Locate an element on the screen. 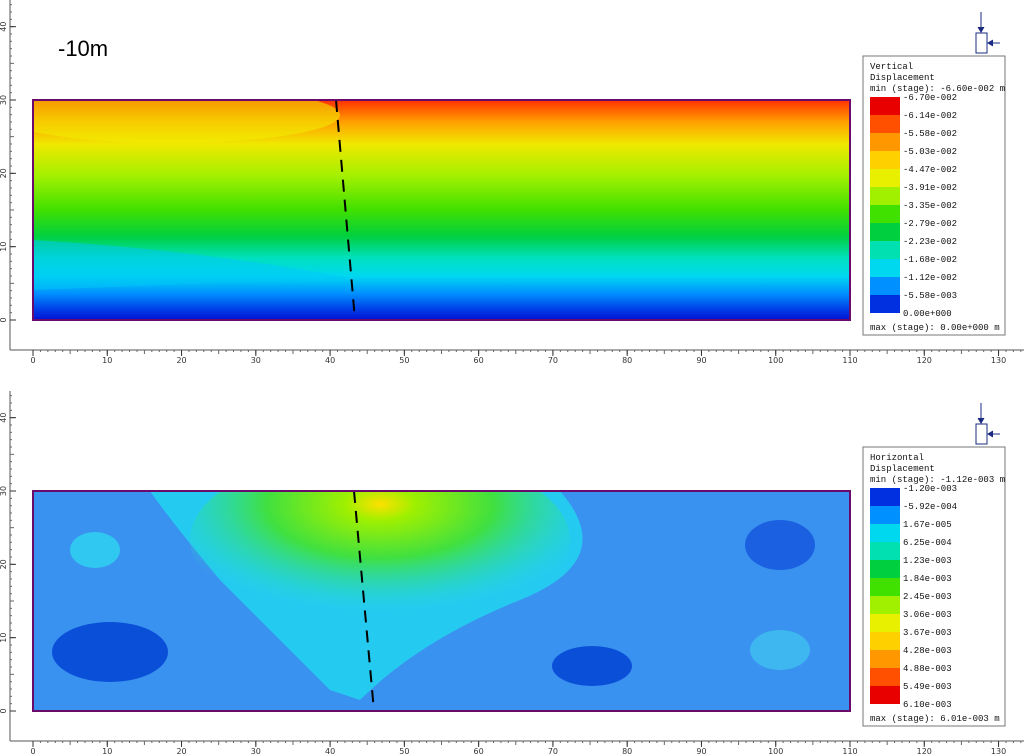 Image resolution: width=1024 pixels, height=754 pixels. legend-level: -5.58e-002 is located at coordinates (930, 134).